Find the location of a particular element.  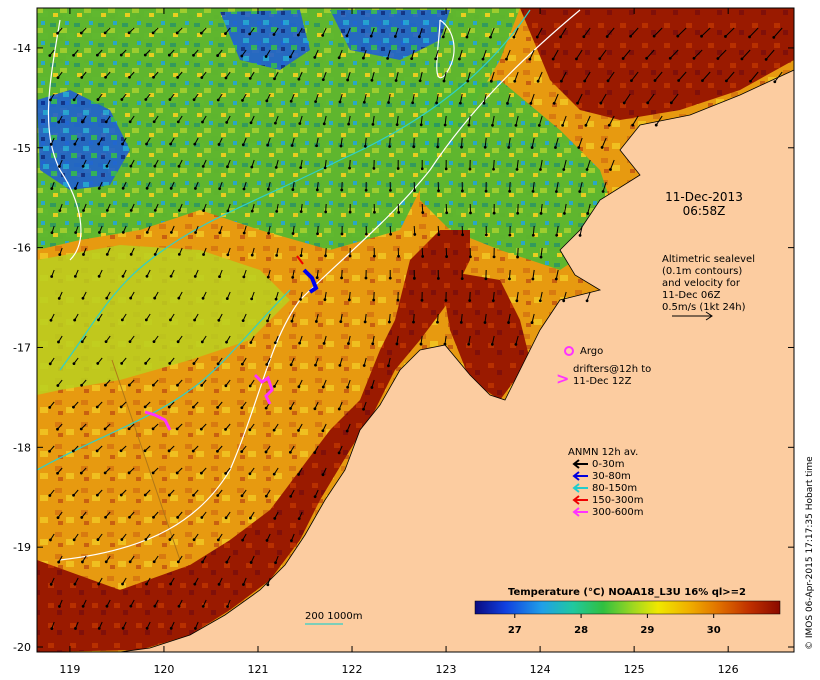

warm-waters-bay is located at coordinates (485, 335).